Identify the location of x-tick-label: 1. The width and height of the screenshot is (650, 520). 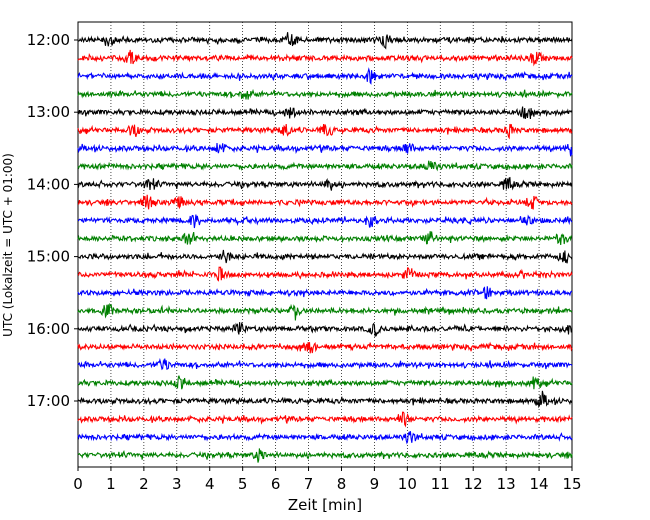
(111, 484).